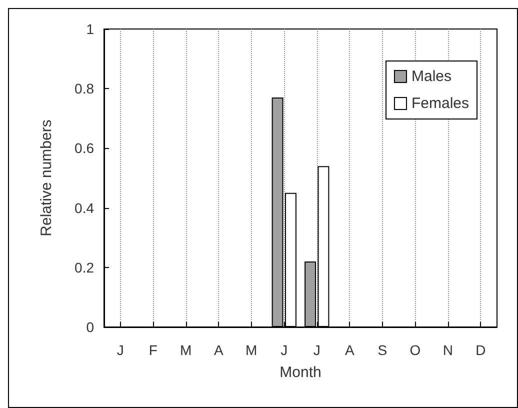 The image size is (518, 408). I want to click on x-tick-label: N, so click(447, 350).